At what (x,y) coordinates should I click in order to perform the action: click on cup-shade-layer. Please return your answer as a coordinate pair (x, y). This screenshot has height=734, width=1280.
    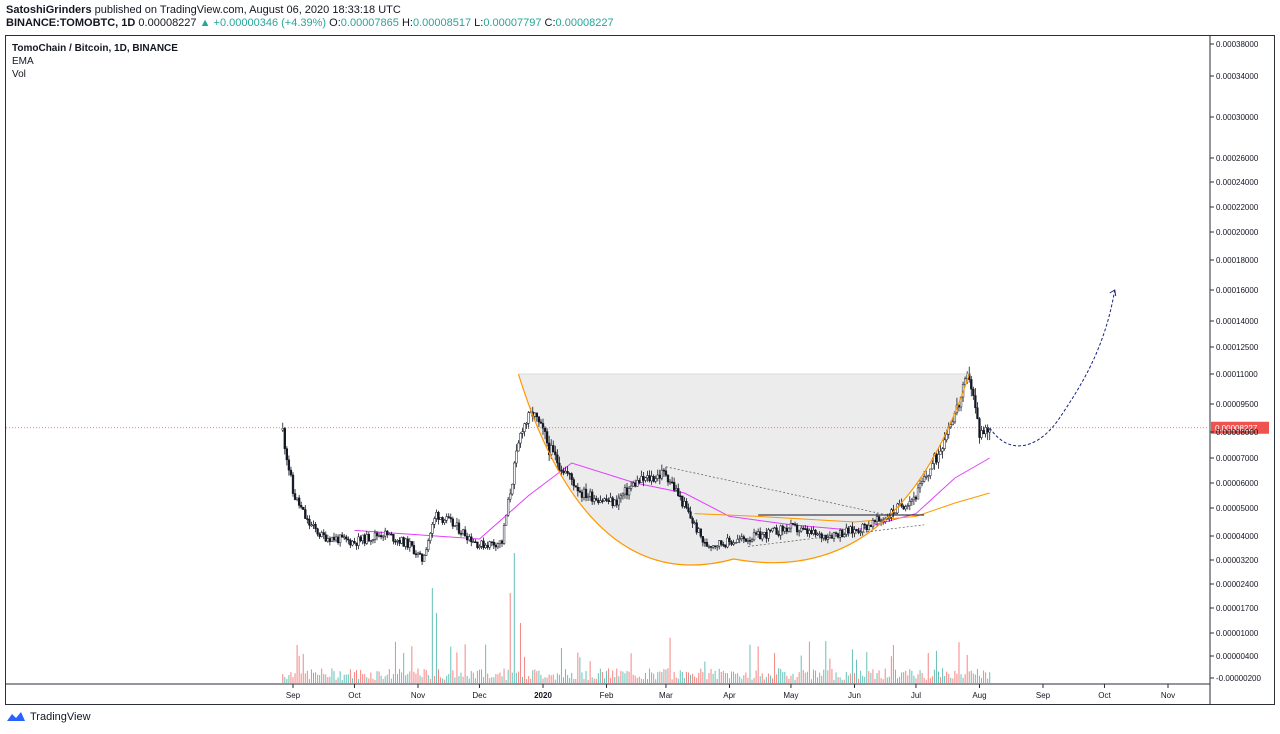
    Looking at the image, I should click on (744, 470).